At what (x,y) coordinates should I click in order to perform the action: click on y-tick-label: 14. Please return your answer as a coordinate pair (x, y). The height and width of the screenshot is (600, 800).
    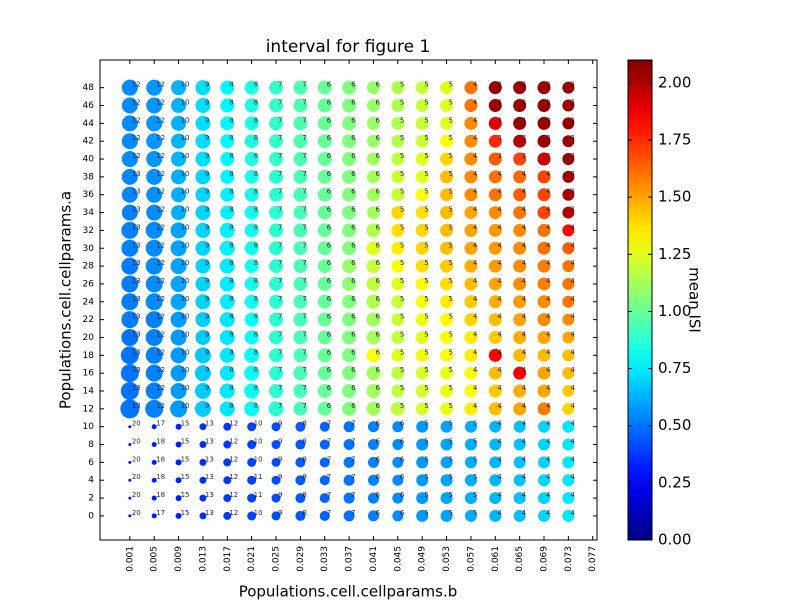
    Looking at the image, I should click on (89, 392).